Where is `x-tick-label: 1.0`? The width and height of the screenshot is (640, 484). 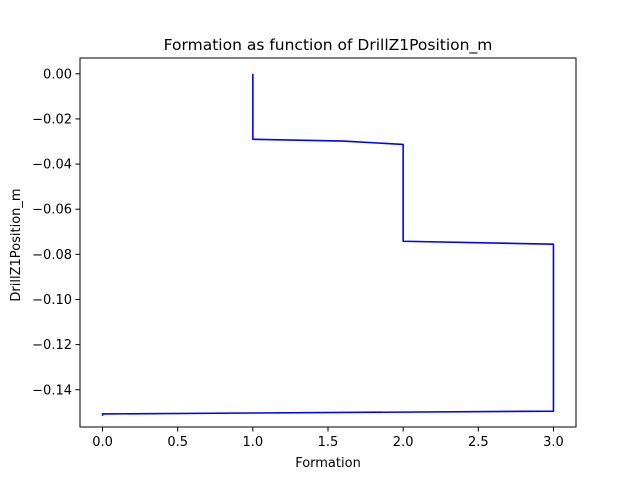
x-tick-label: 1.0 is located at coordinates (253, 442).